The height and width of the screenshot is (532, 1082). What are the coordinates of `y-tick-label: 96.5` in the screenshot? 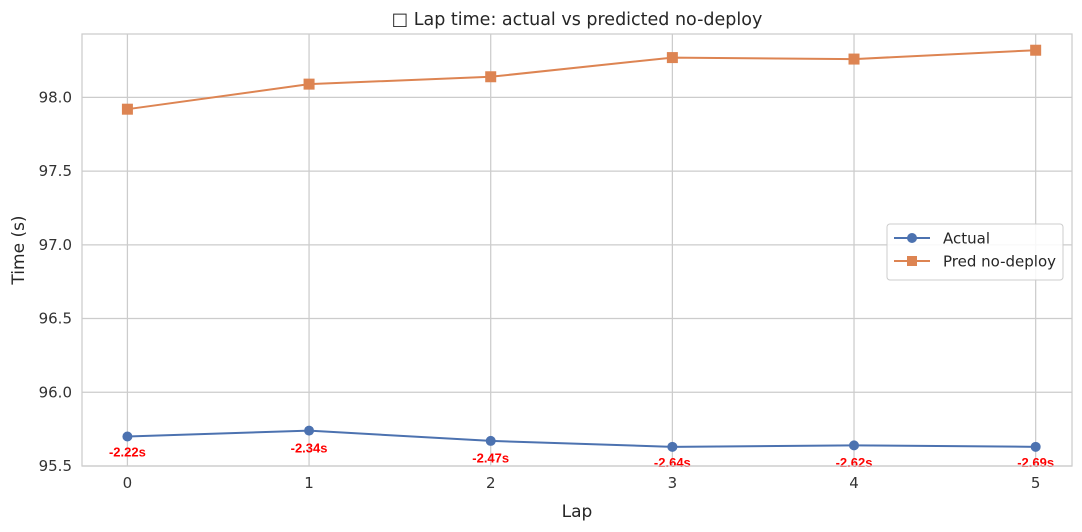 It's located at (55, 319).